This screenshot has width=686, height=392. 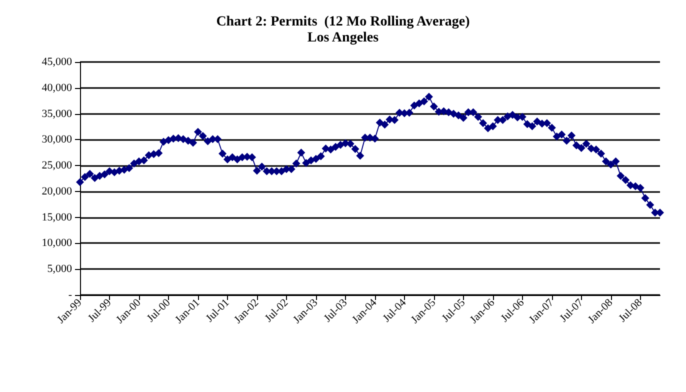 I want to click on y-tick-label: 45,000, so click(x=57, y=62).